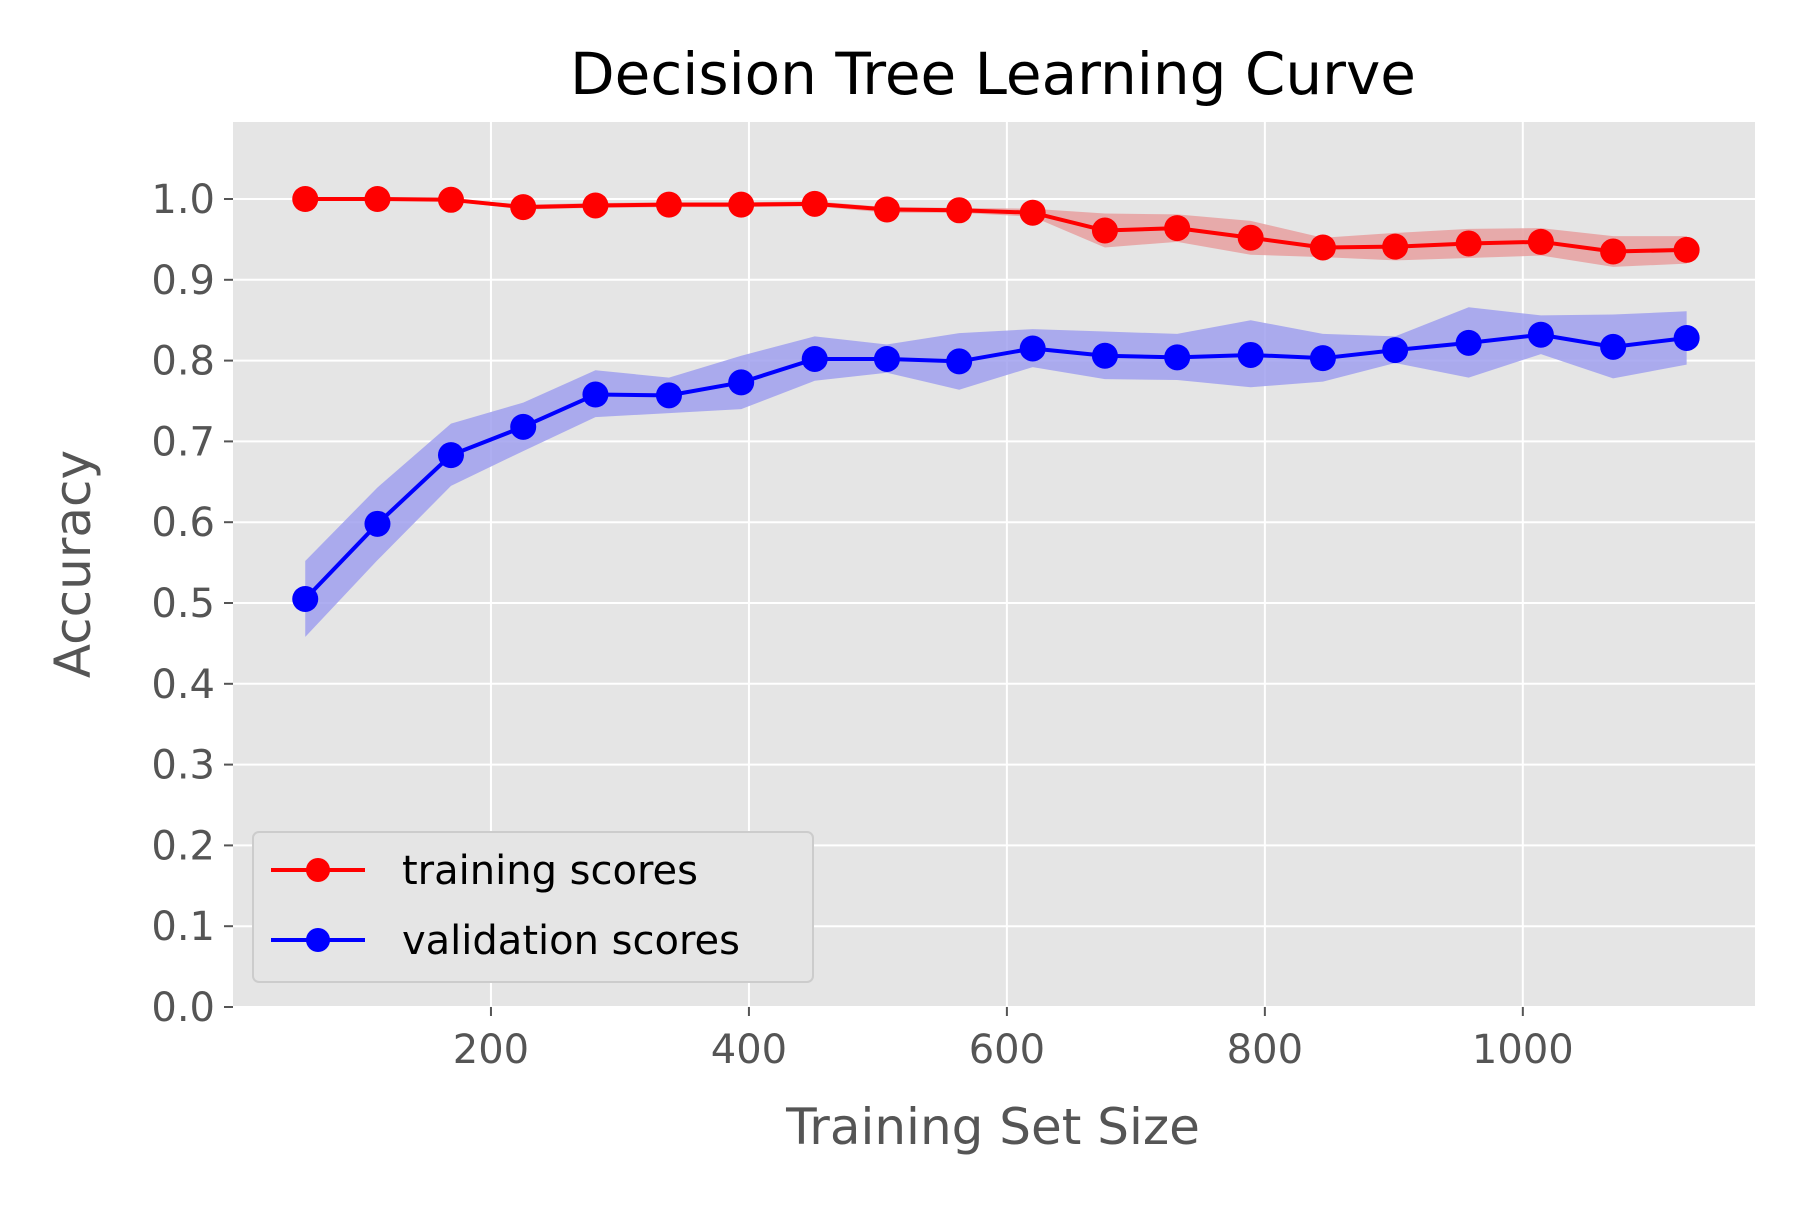  What do you see at coordinates (183, 442) in the screenshot?
I see `y-tick-label: 0.7` at bounding box center [183, 442].